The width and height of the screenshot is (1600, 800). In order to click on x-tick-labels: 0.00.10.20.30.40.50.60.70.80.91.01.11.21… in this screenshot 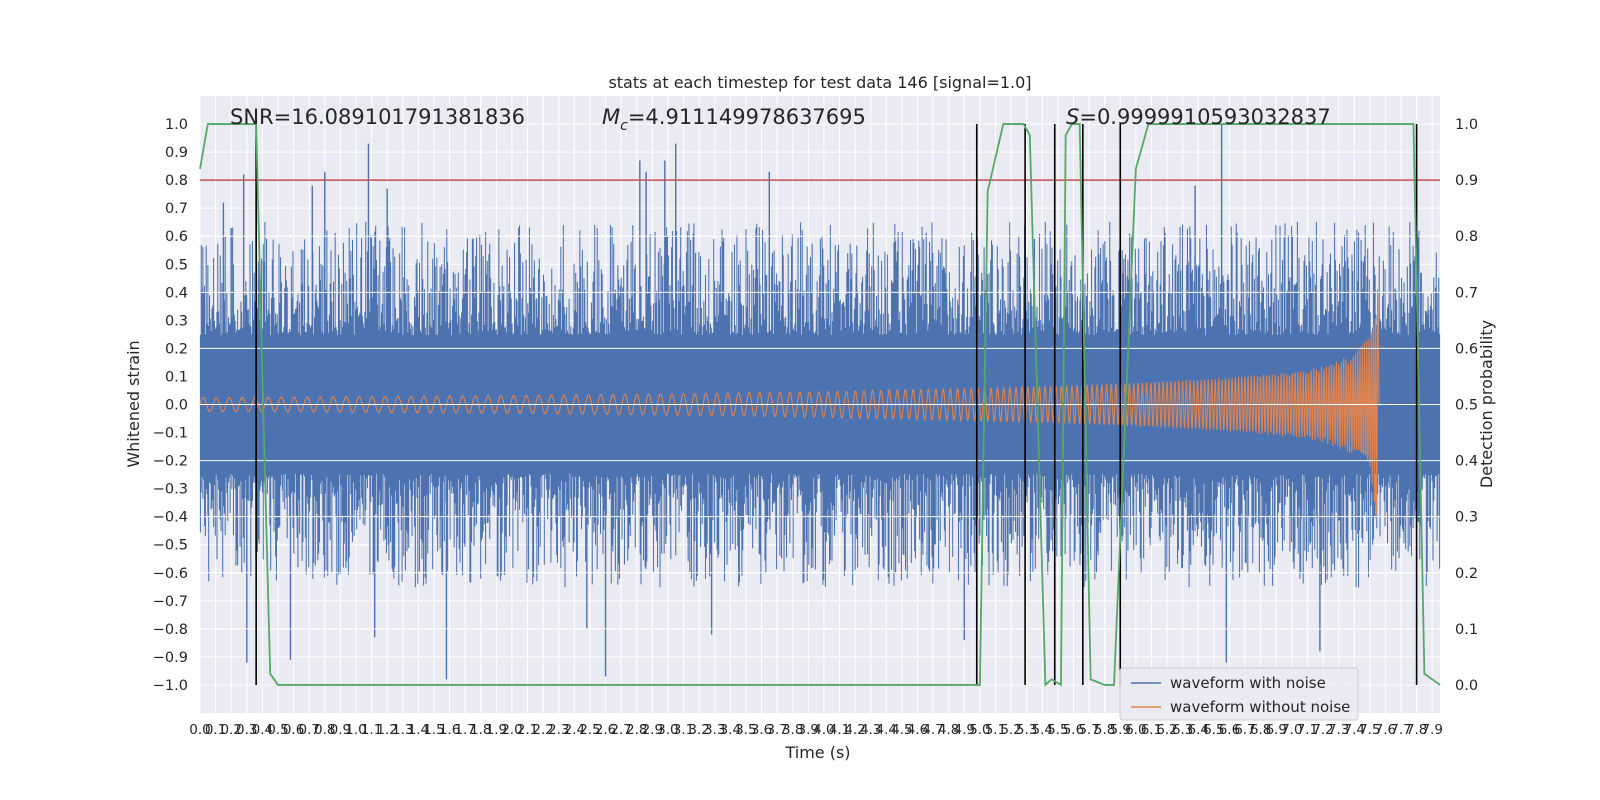, I will do `click(816, 730)`.